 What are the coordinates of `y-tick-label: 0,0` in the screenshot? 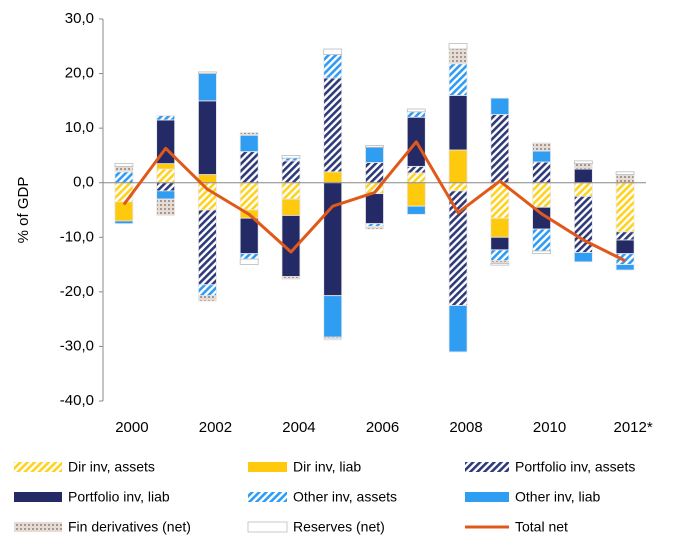 It's located at (83, 182).